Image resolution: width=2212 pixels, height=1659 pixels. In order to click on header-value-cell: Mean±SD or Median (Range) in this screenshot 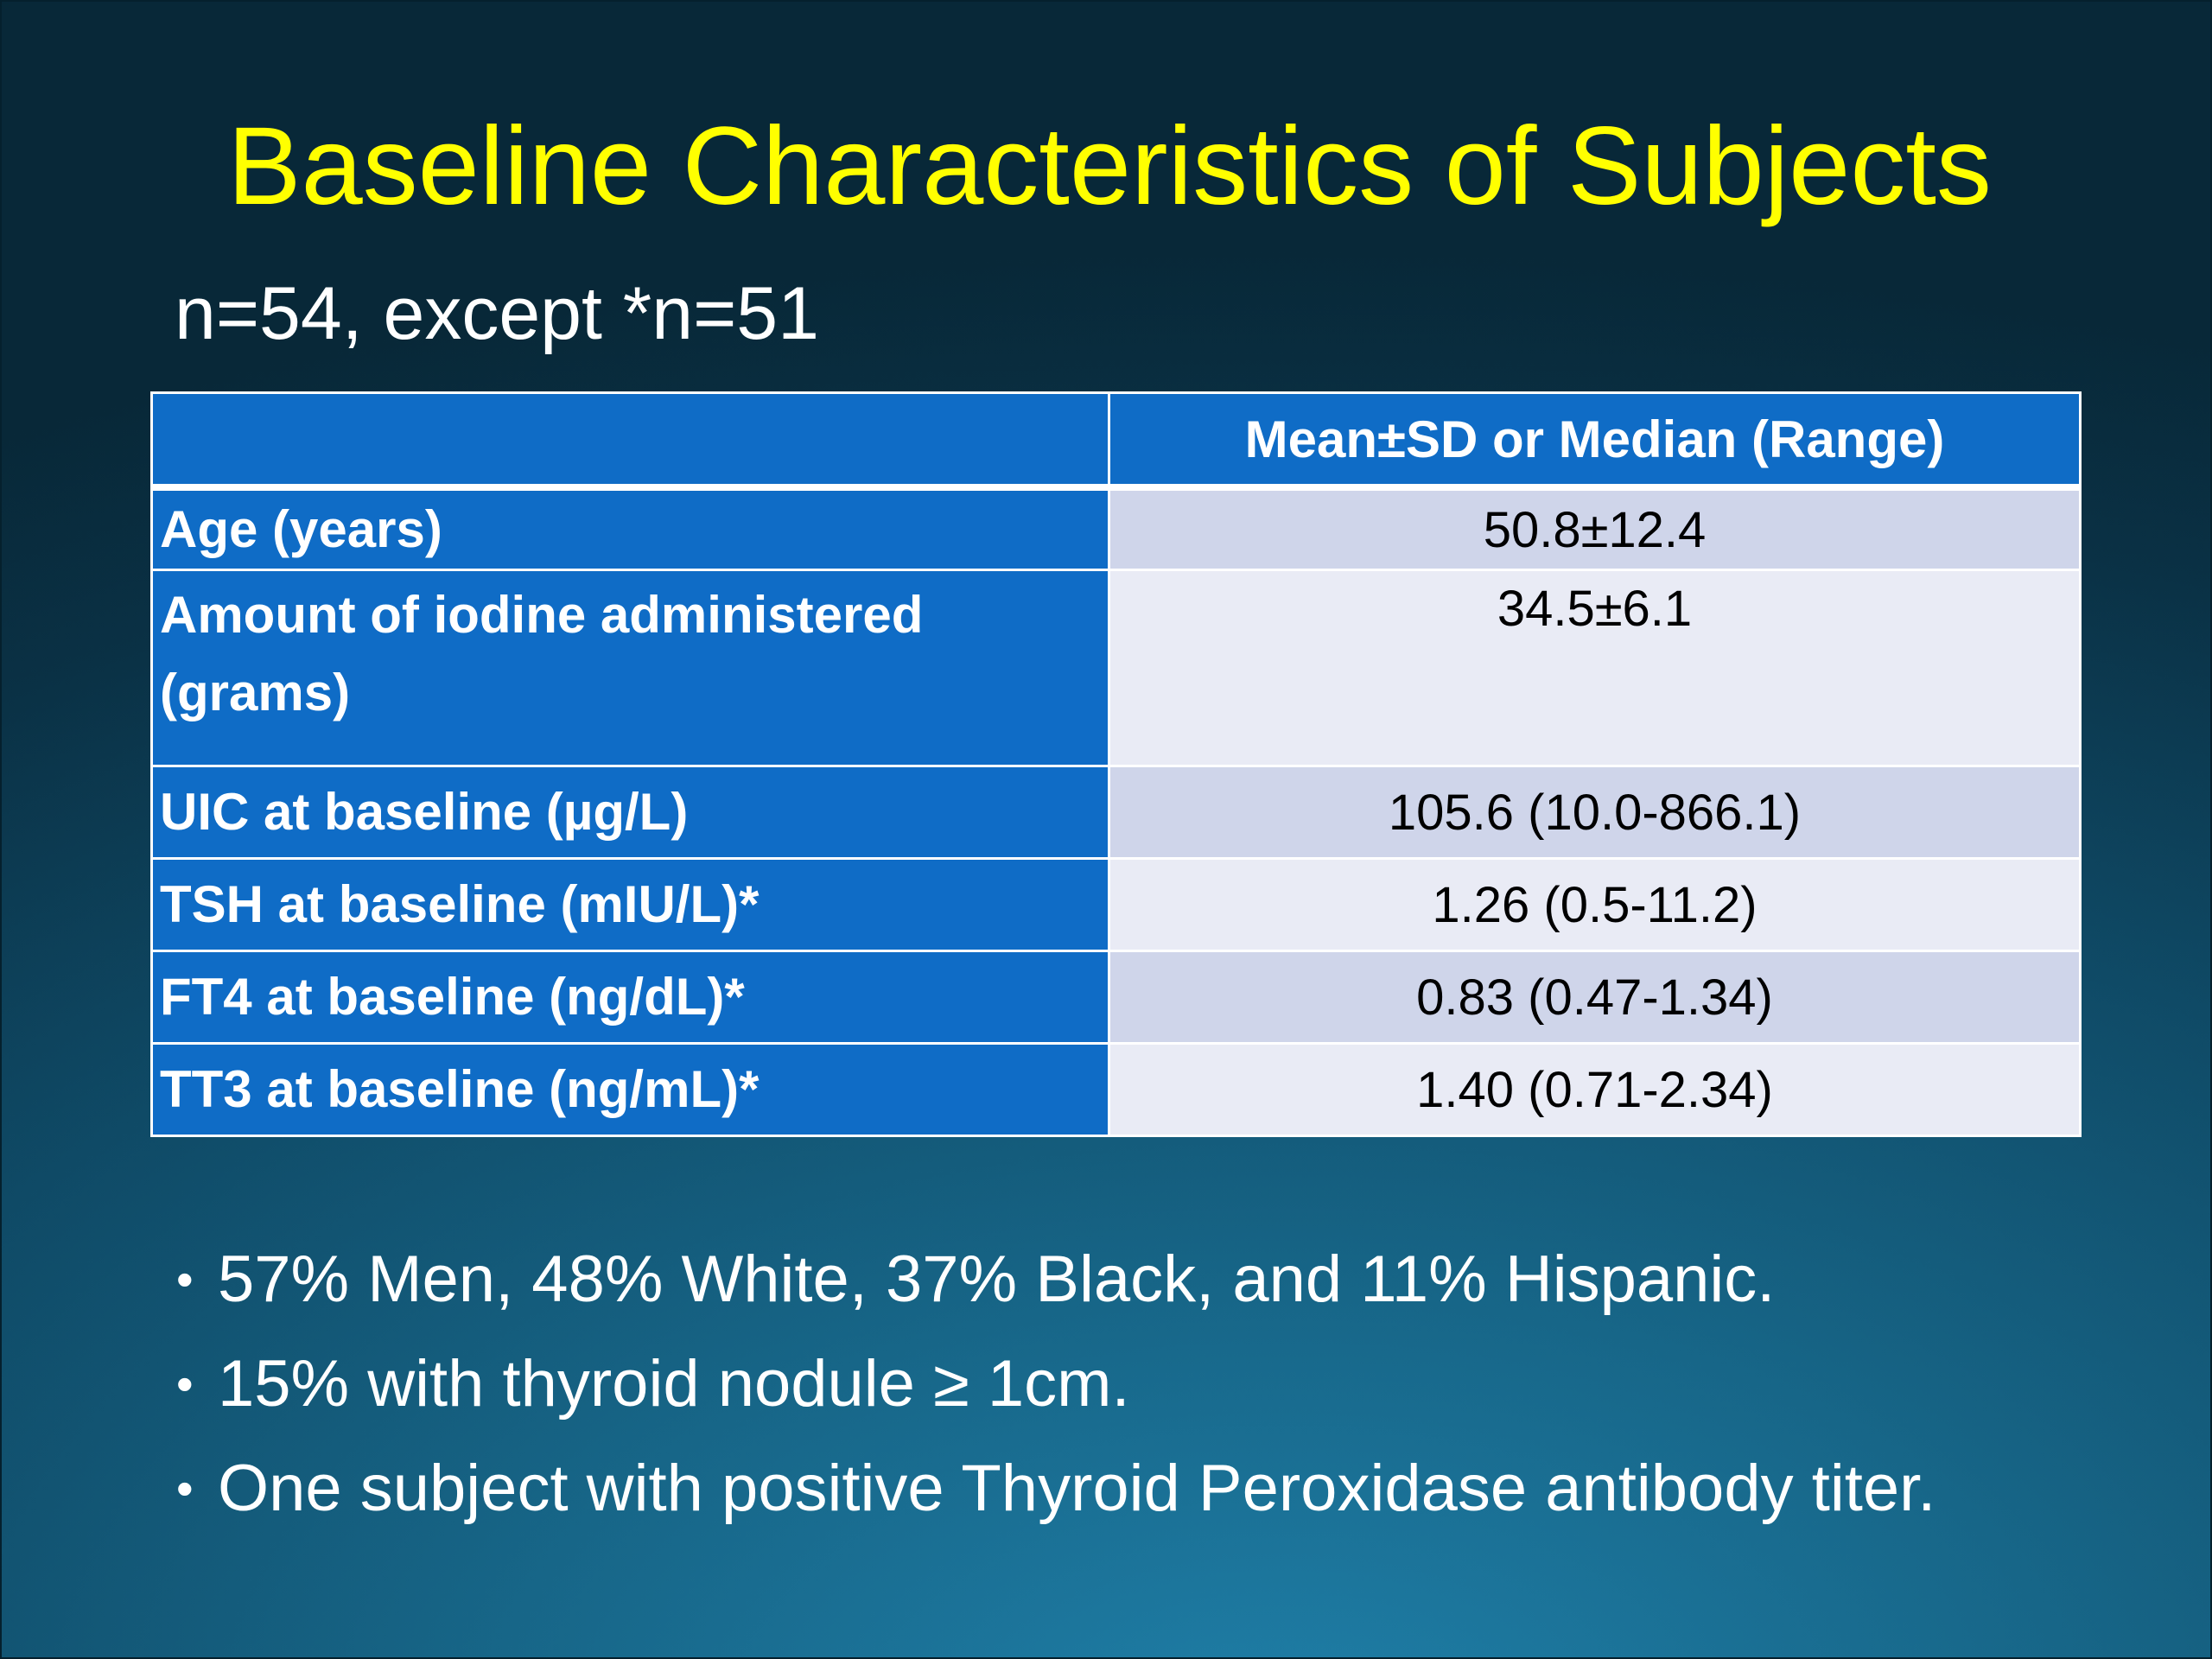, I will do `click(1595, 441)`.